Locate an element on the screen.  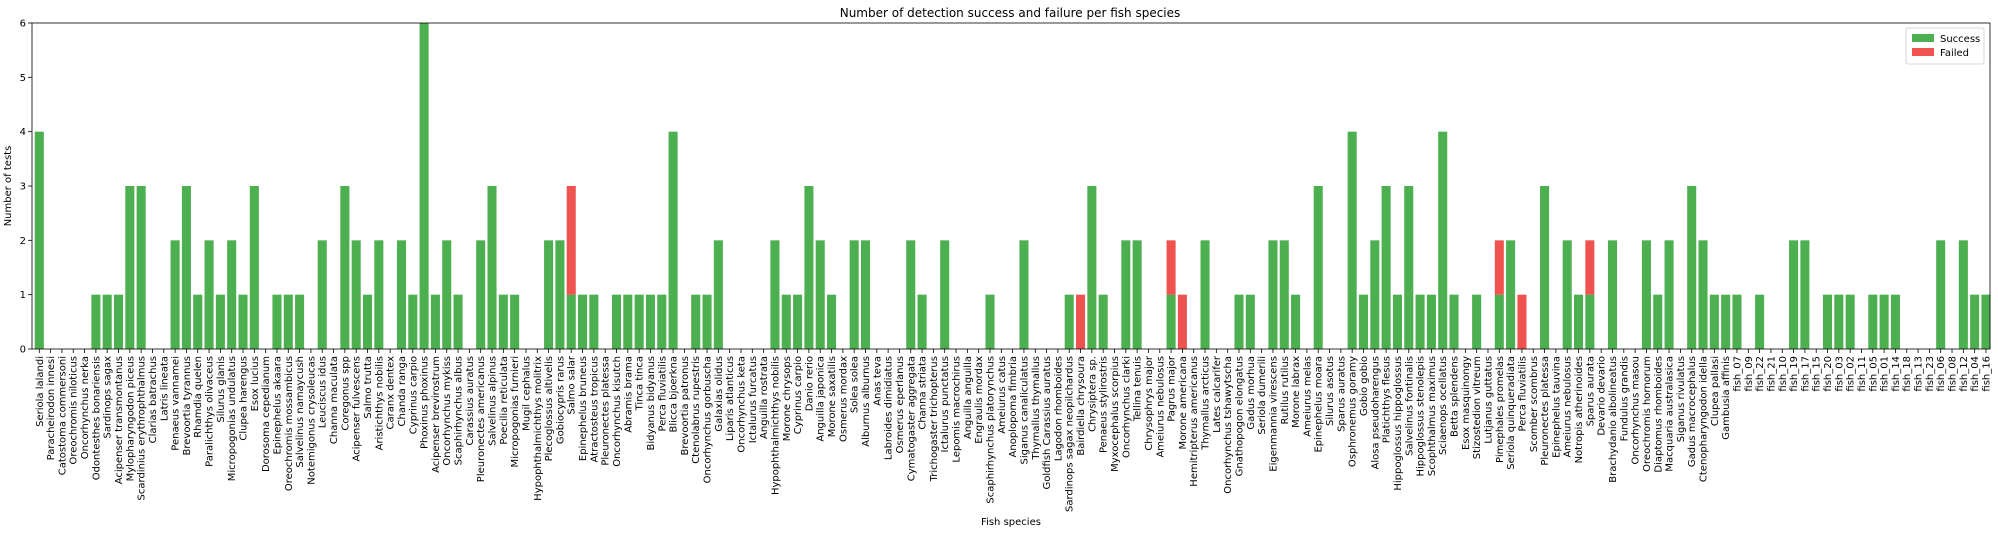
x-tick-label: Cyprinus carpio is located at coordinates (798, 395).